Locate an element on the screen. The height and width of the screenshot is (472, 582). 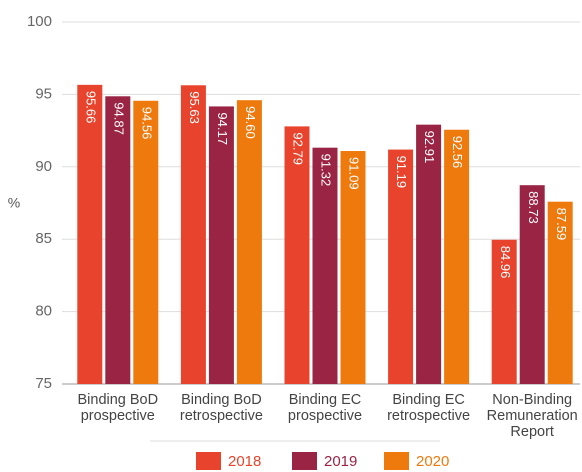
y-tick-label: 100 is located at coordinates (39, 21).